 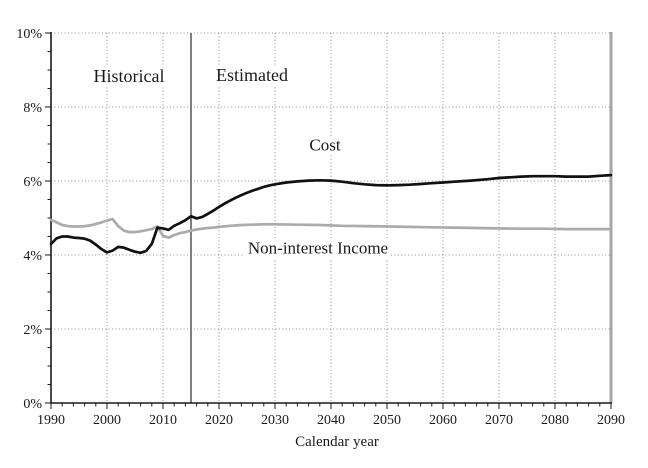 I want to click on x-tick-label: 2040, so click(x=331, y=420).